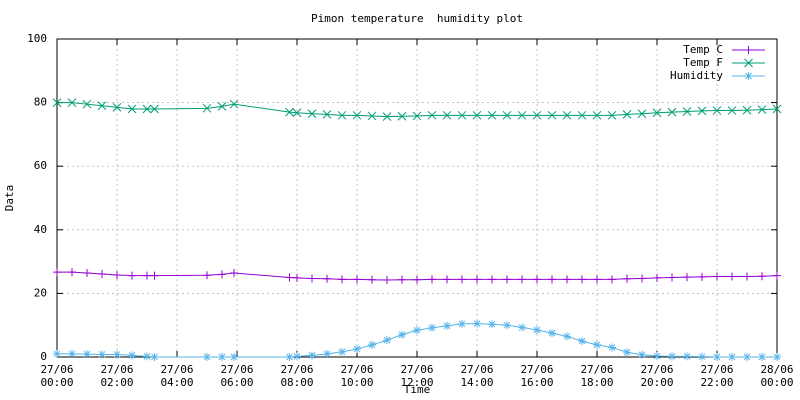  I want to click on x-tick-label: 27/06 10:00, so click(357, 376).